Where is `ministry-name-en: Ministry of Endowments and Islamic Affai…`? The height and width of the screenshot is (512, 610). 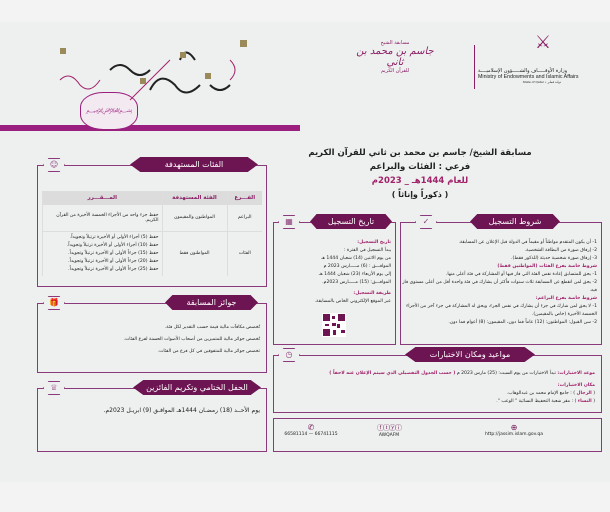
ministry-name-en: Ministry of Endowments and Islamic Affai… is located at coordinates (528, 77).